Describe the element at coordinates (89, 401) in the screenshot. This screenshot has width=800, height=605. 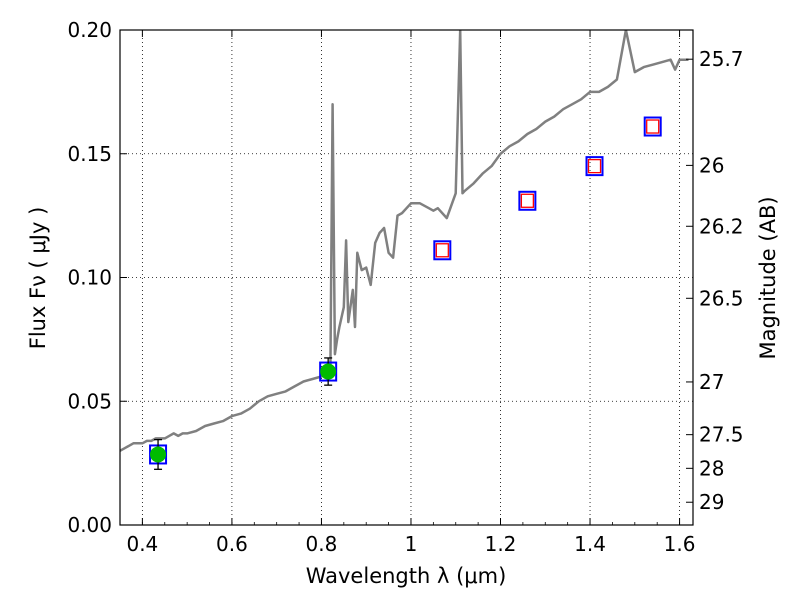
I see `y-tick-label: 0.05` at that location.